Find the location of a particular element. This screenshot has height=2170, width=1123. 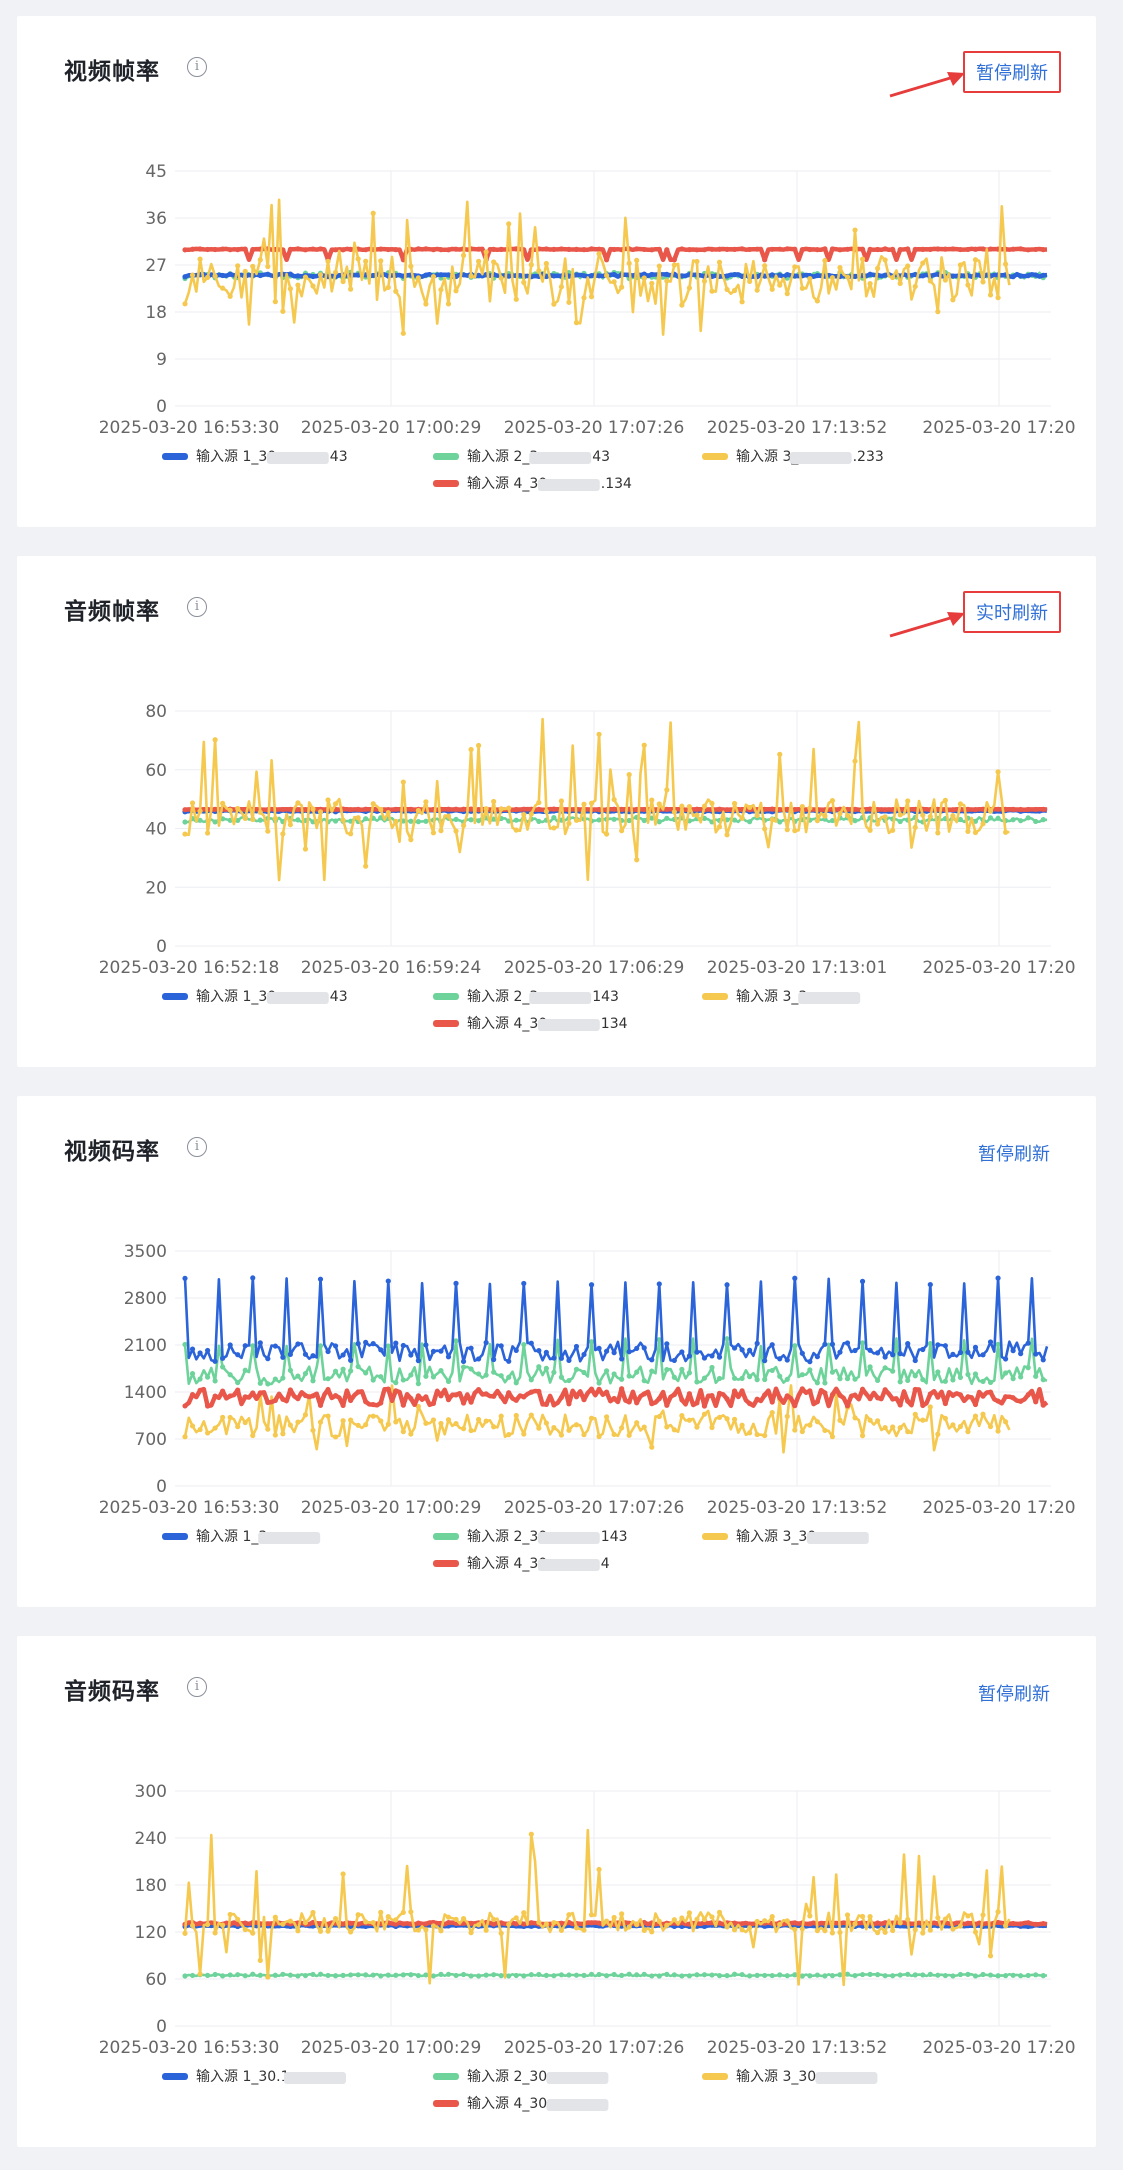

x-tick-label: 2025-03-20 17:13:01 is located at coordinates (797, 968).